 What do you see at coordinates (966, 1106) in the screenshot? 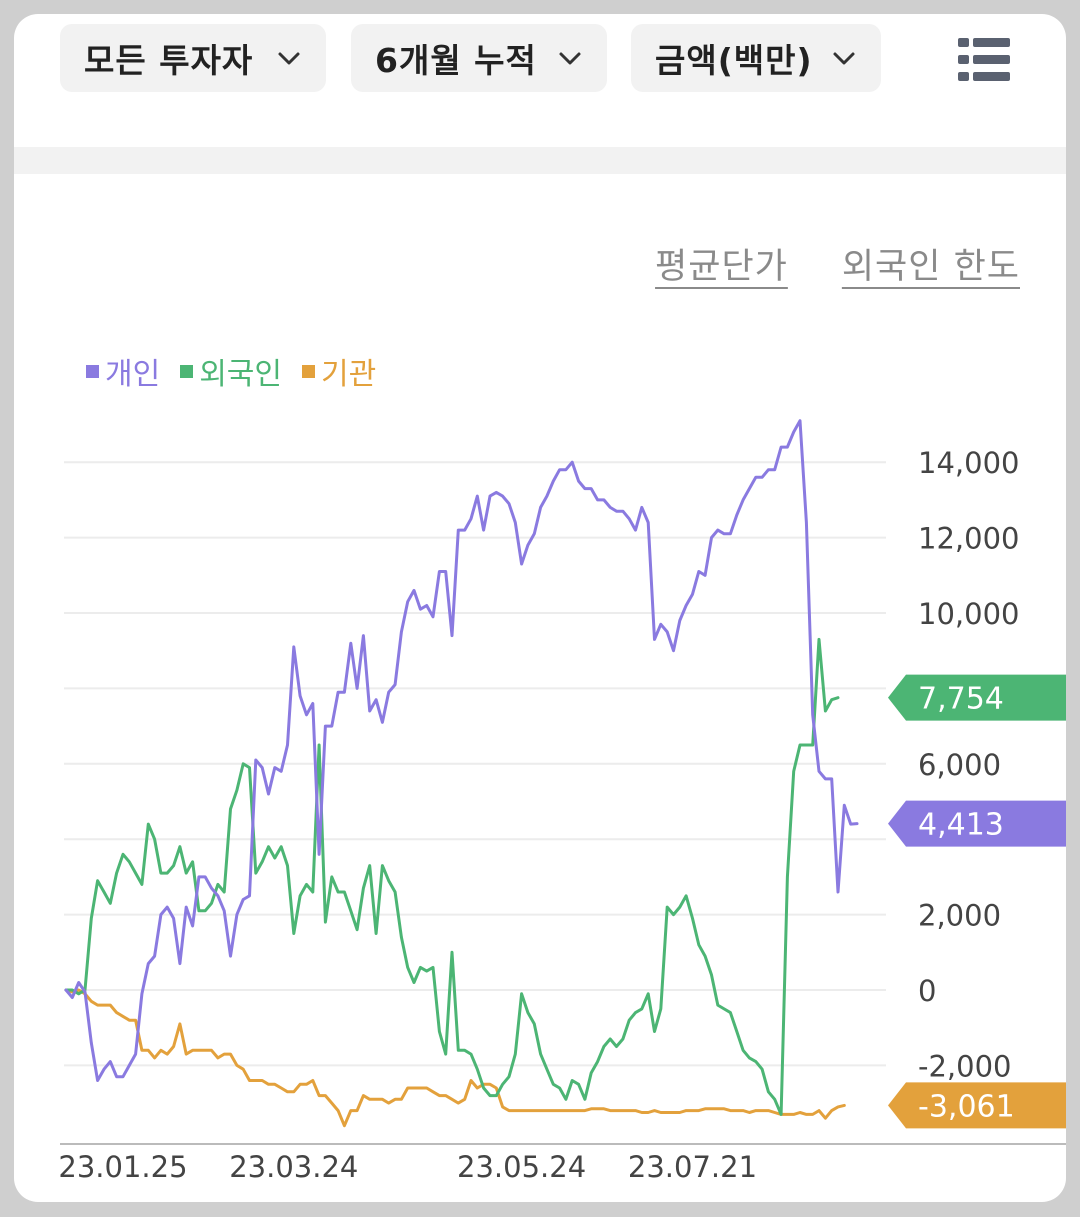
I see `value-marker-label: -3,061` at bounding box center [966, 1106].